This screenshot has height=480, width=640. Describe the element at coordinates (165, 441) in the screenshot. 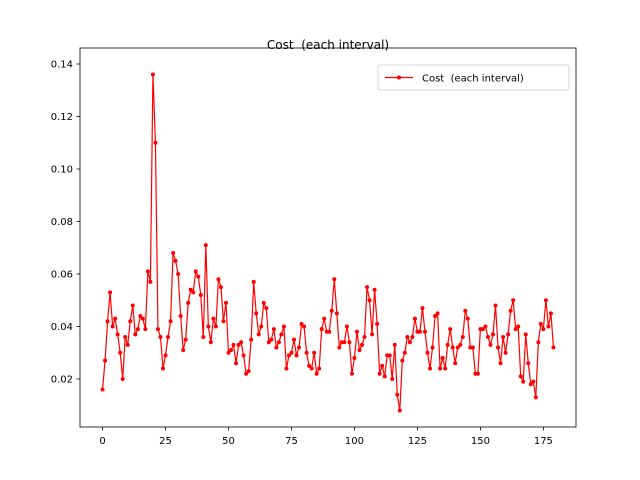

I see `x-tick-label: 25` at that location.